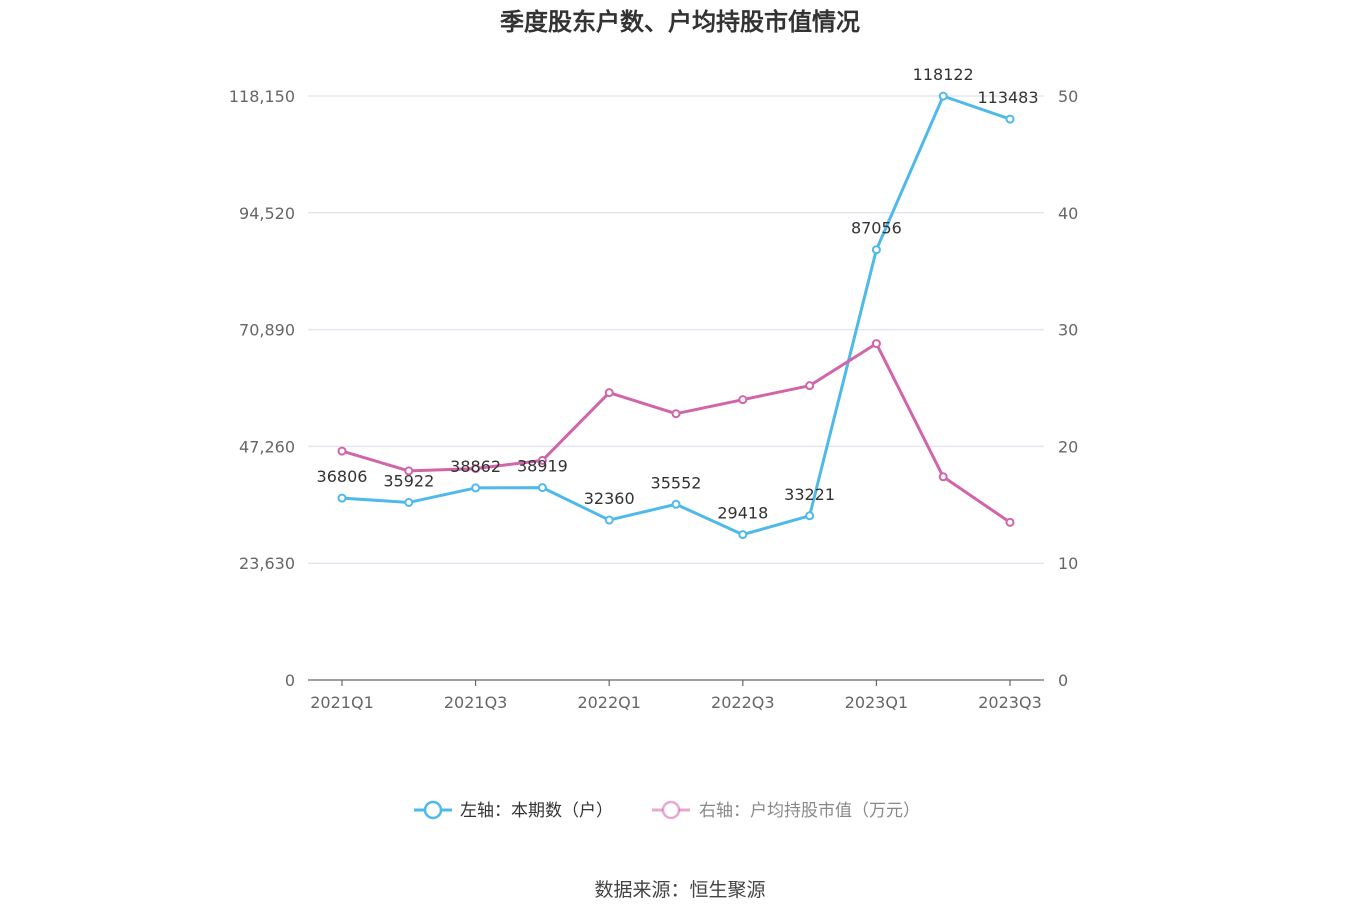 The height and width of the screenshot is (920, 1360). I want to click on x-tick-label: 2023Q1, so click(877, 702).